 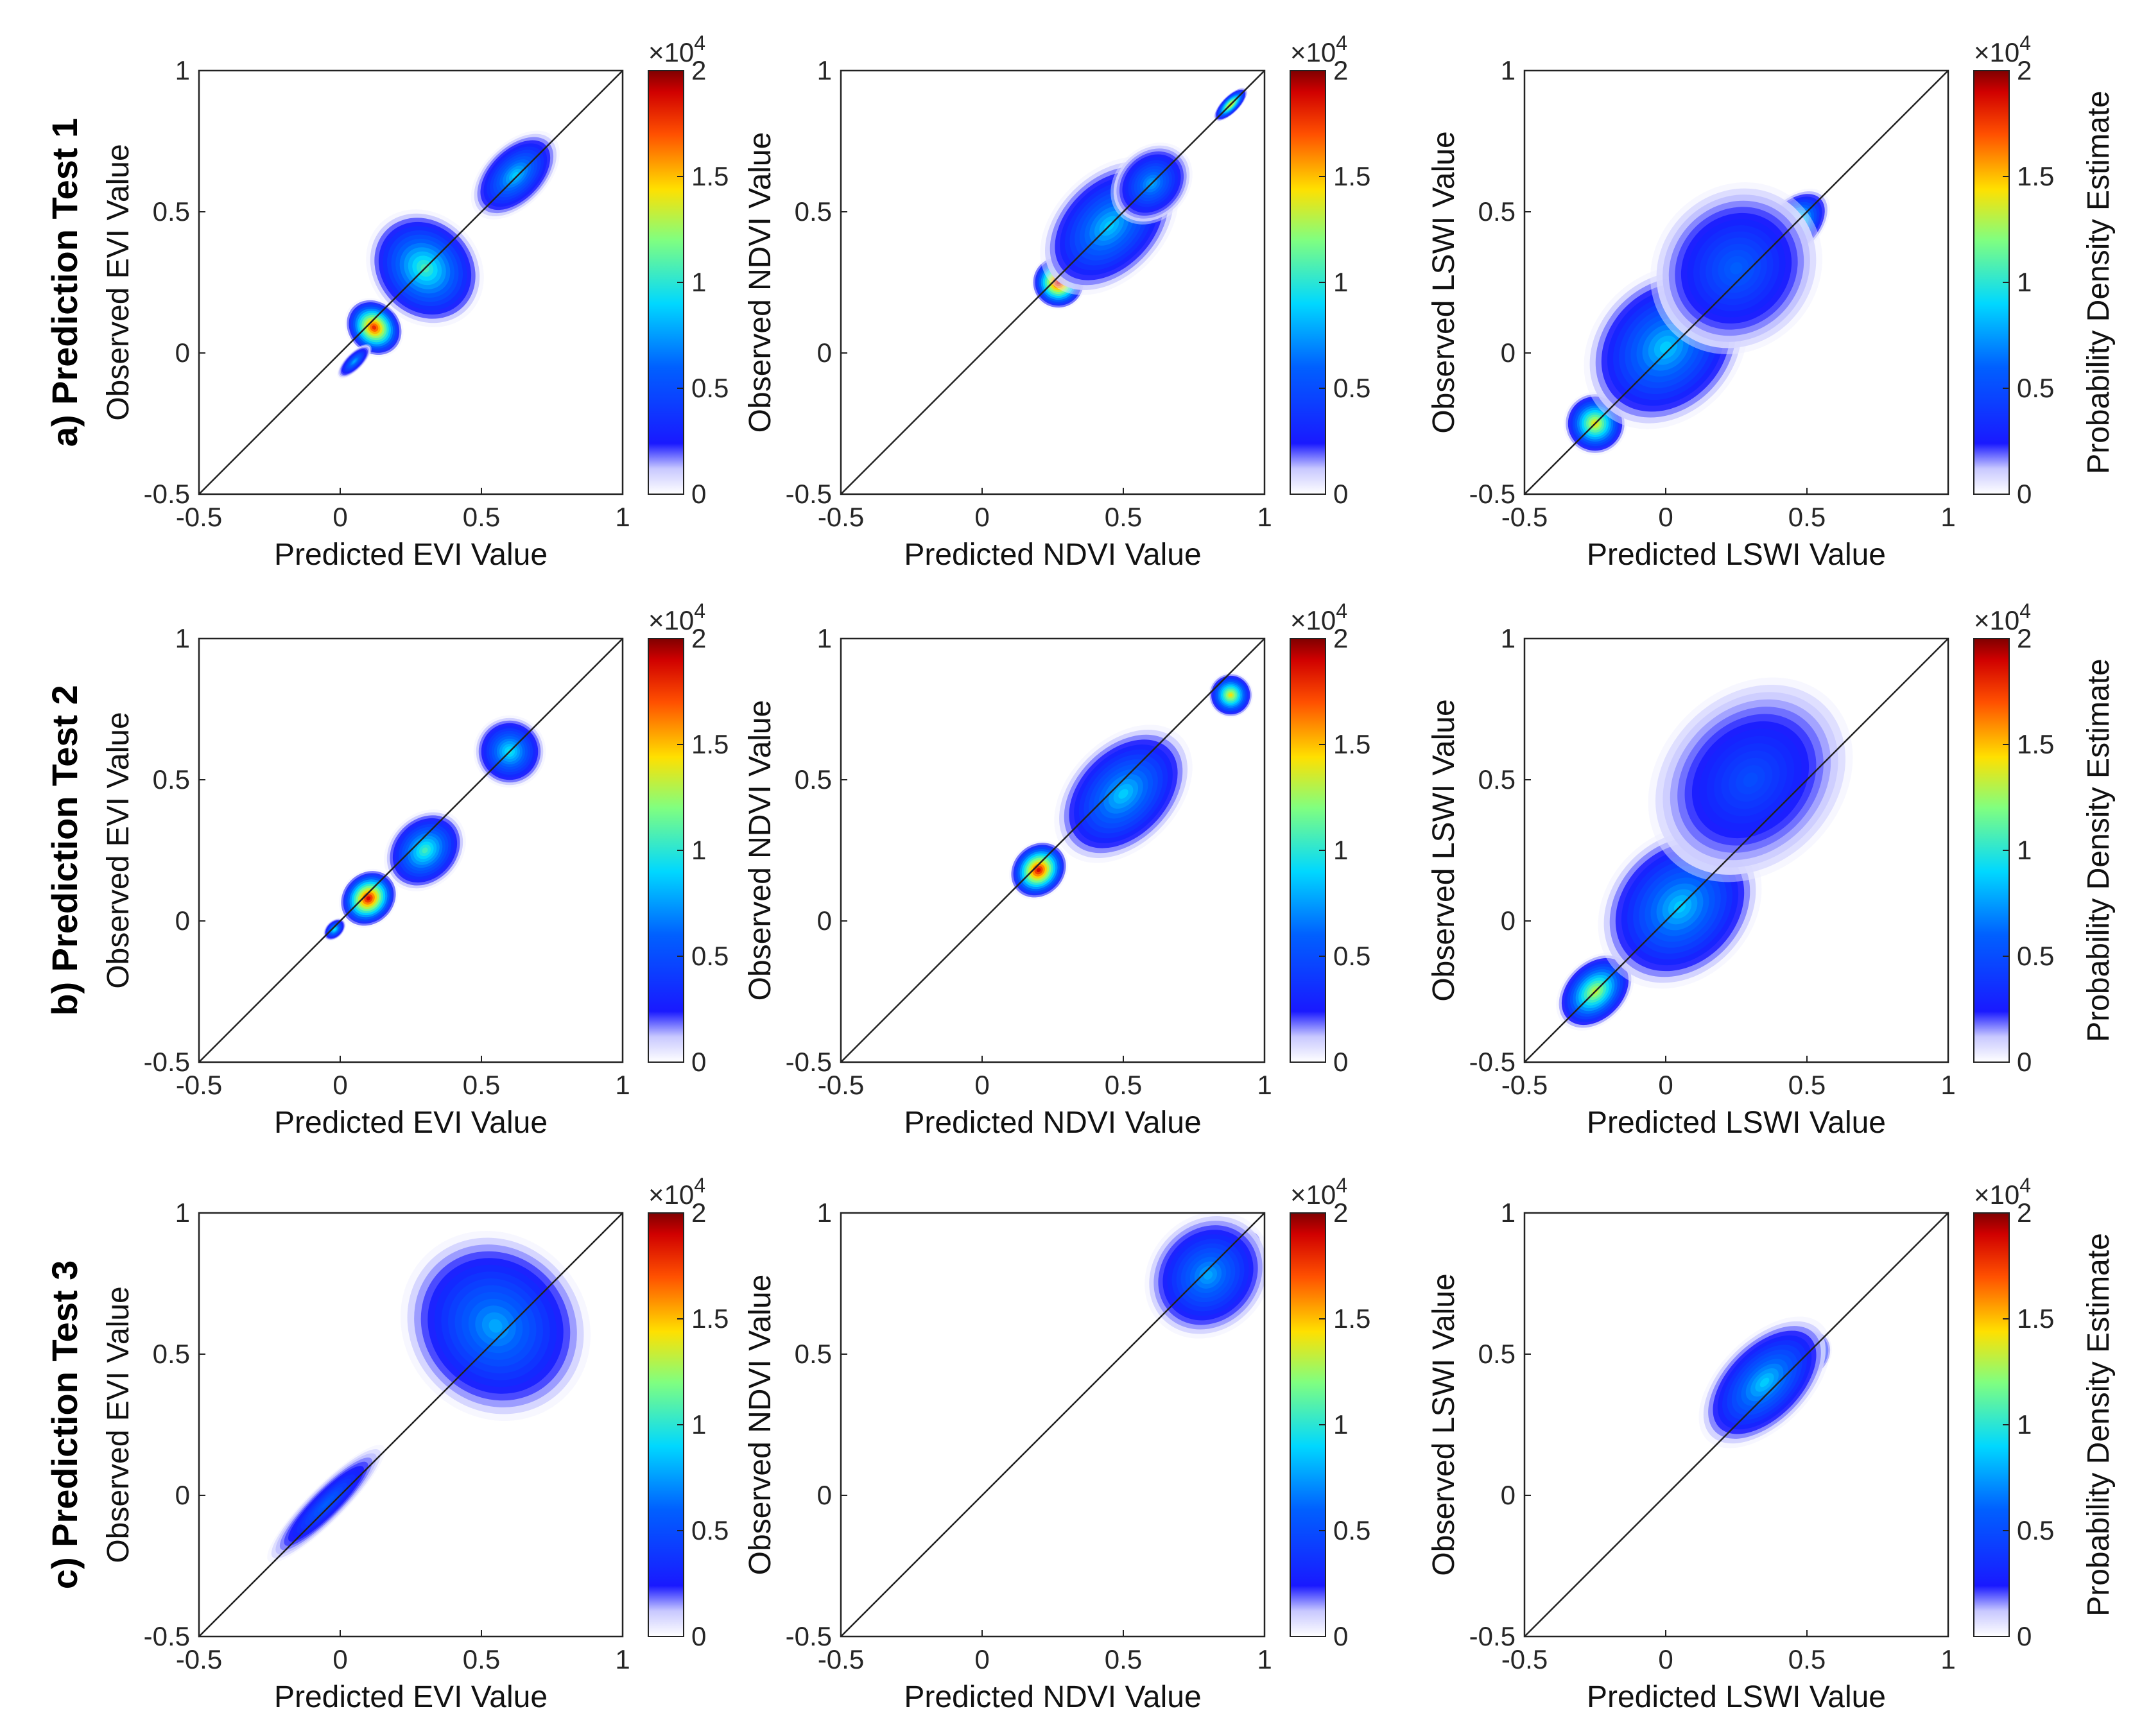 I want to click on row-label: b) Prediction Test 2, so click(x=64, y=850).